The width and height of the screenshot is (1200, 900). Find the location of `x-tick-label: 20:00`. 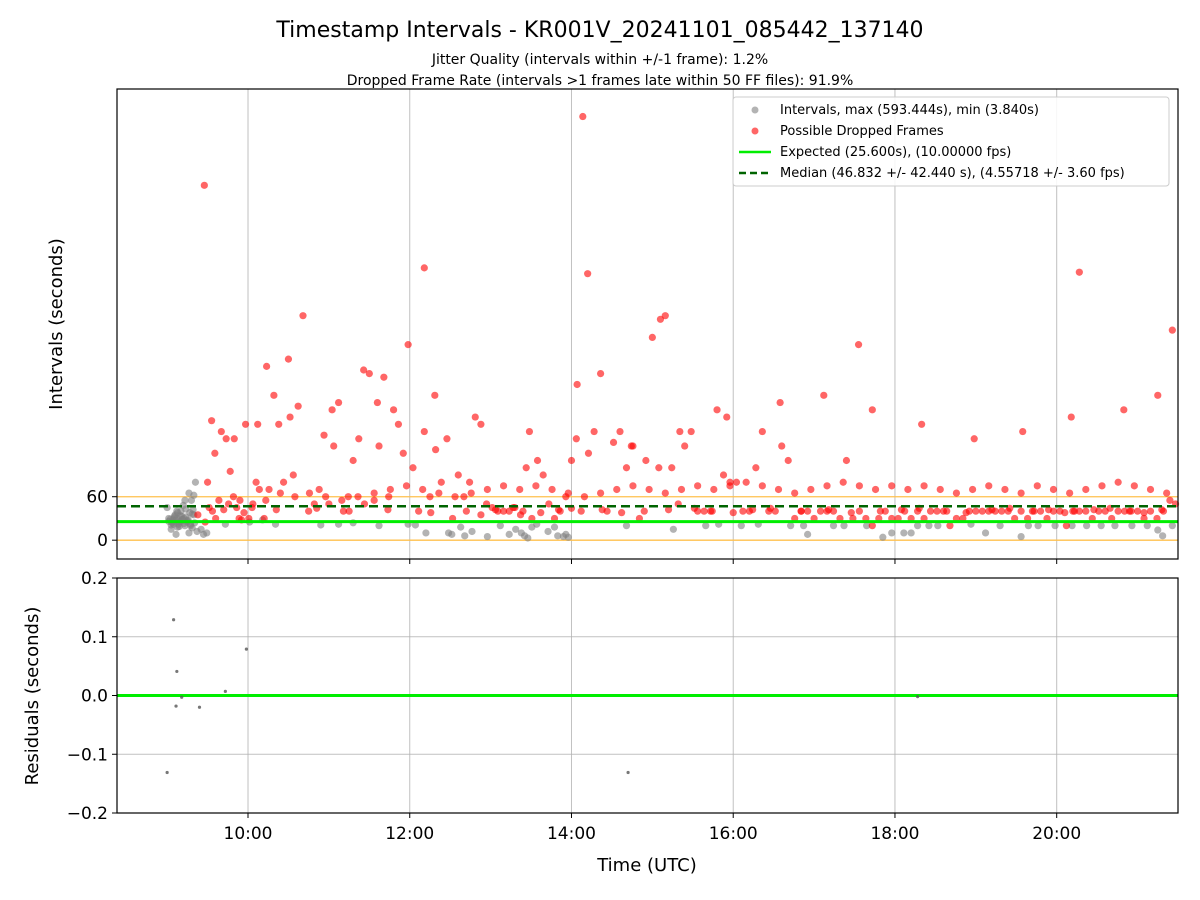

x-tick-label: 20:00 is located at coordinates (1056, 834).